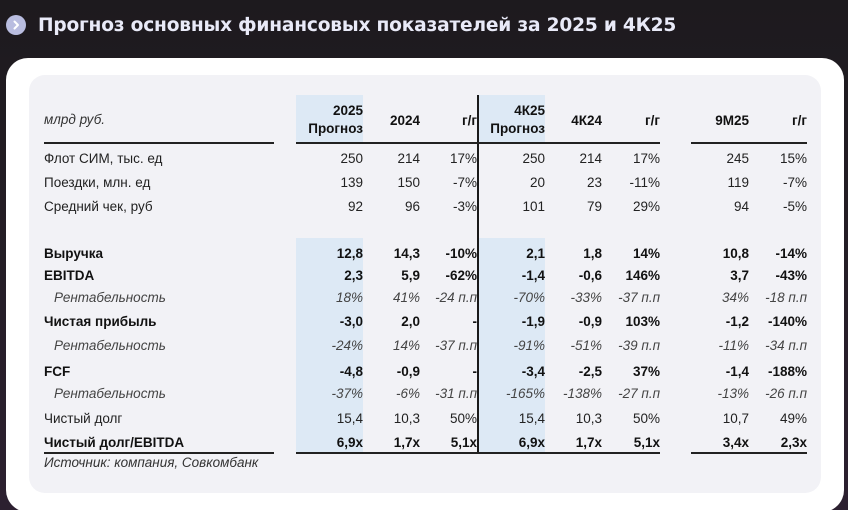  Describe the element at coordinates (351, 371) in the screenshot. I see `table-cell: -4,8` at that location.